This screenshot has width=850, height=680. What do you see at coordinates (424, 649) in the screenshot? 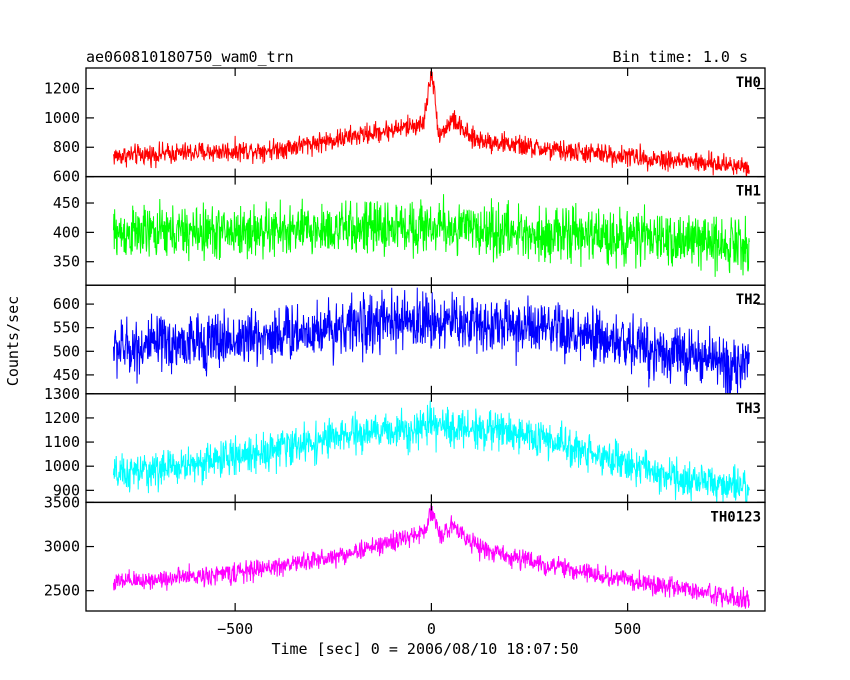
I see `x-axis-title: Time [sec] 0 = 2006/08/10 18:07:50` at bounding box center [424, 649].